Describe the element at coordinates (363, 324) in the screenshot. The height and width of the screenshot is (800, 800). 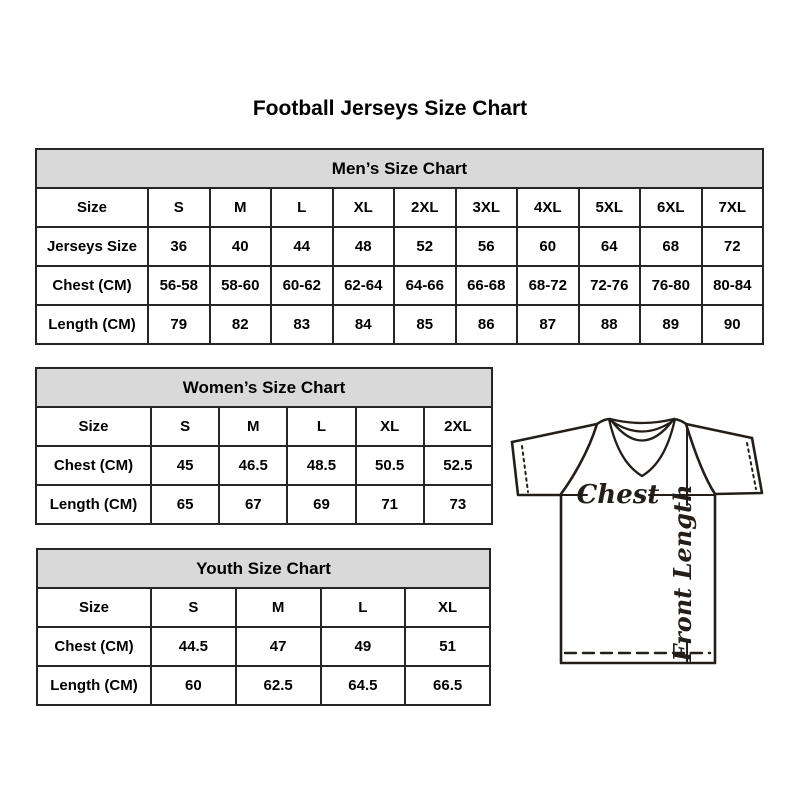
I see `value-cell: 84` at that location.